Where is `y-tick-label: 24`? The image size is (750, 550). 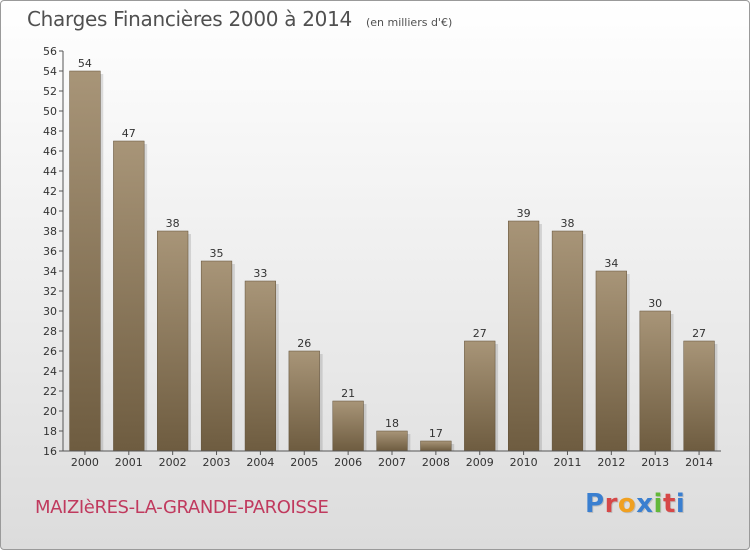
y-tick-label: 24 is located at coordinates (50, 371).